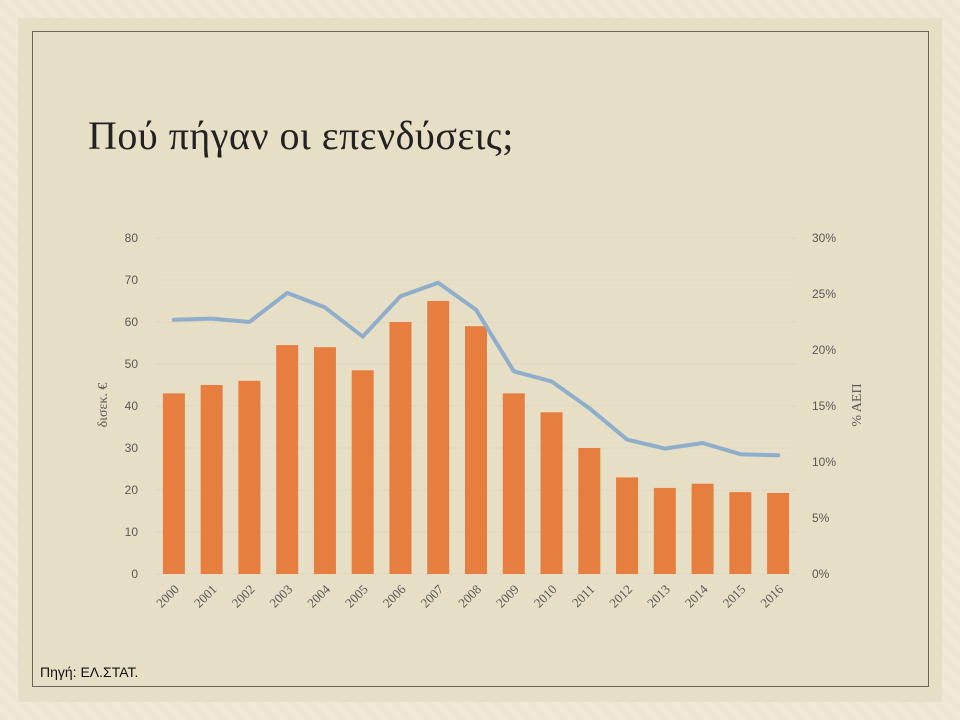 This screenshot has width=960, height=720. Describe the element at coordinates (824, 238) in the screenshot. I see `y-tick-label-right: 30%` at that location.